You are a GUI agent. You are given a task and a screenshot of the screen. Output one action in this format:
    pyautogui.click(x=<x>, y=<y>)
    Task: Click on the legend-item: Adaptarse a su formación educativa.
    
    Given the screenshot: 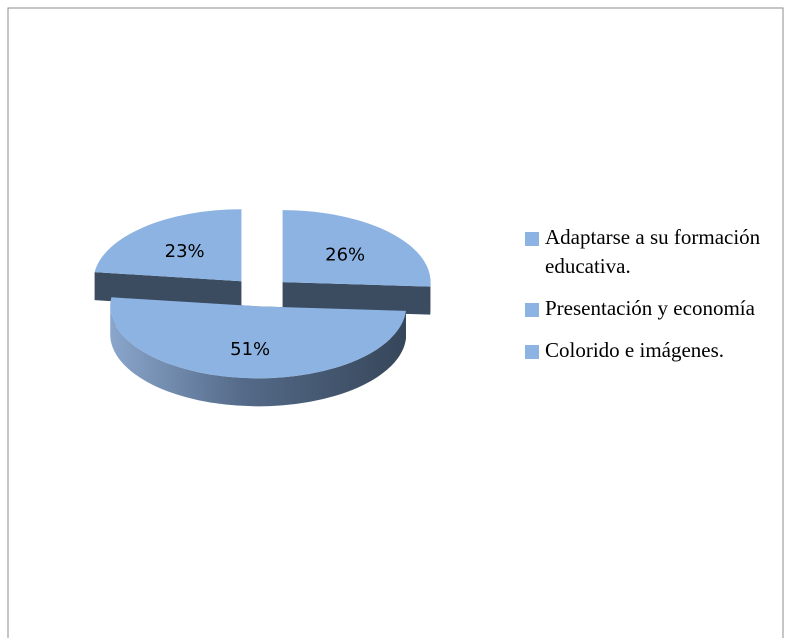 What is the action you would take?
    pyautogui.click(x=652, y=252)
    